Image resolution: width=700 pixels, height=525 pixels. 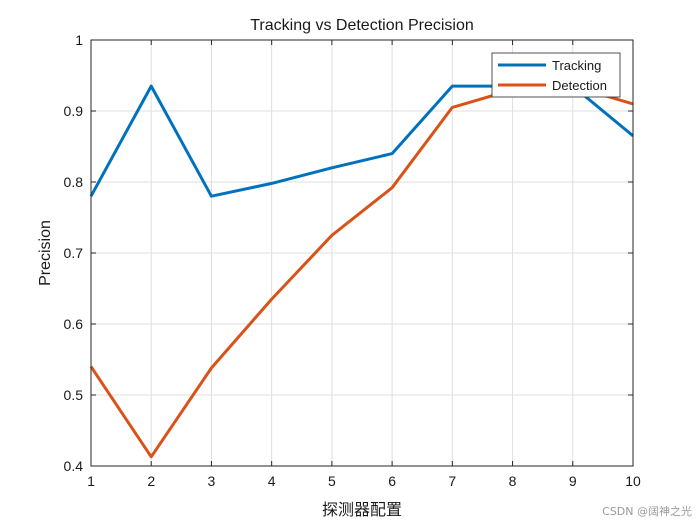 I want to click on y-tick-label: 0.7, so click(x=74, y=253).